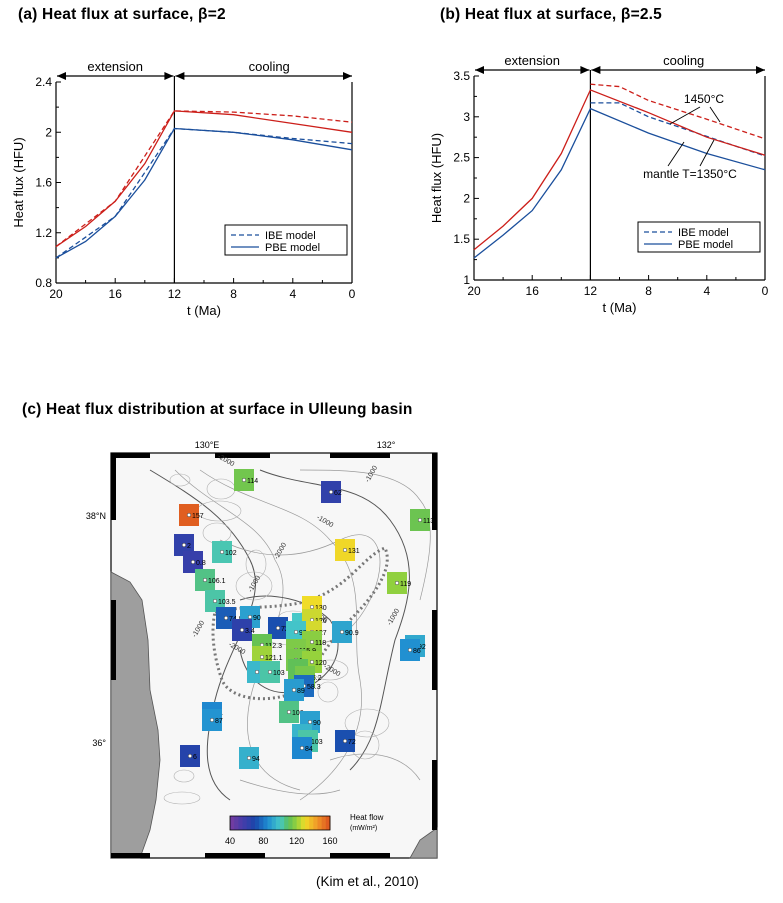 This screenshot has width=783, height=903. I want to click on chart-b-ytick-label: 3.5, so click(461, 76).